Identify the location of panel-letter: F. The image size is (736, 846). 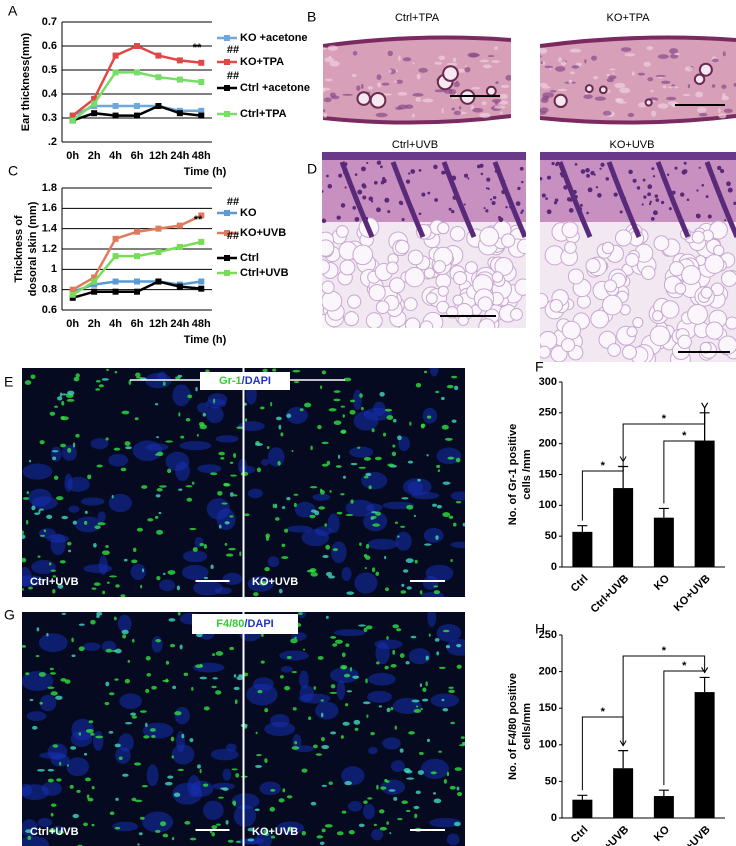
(539, 367).